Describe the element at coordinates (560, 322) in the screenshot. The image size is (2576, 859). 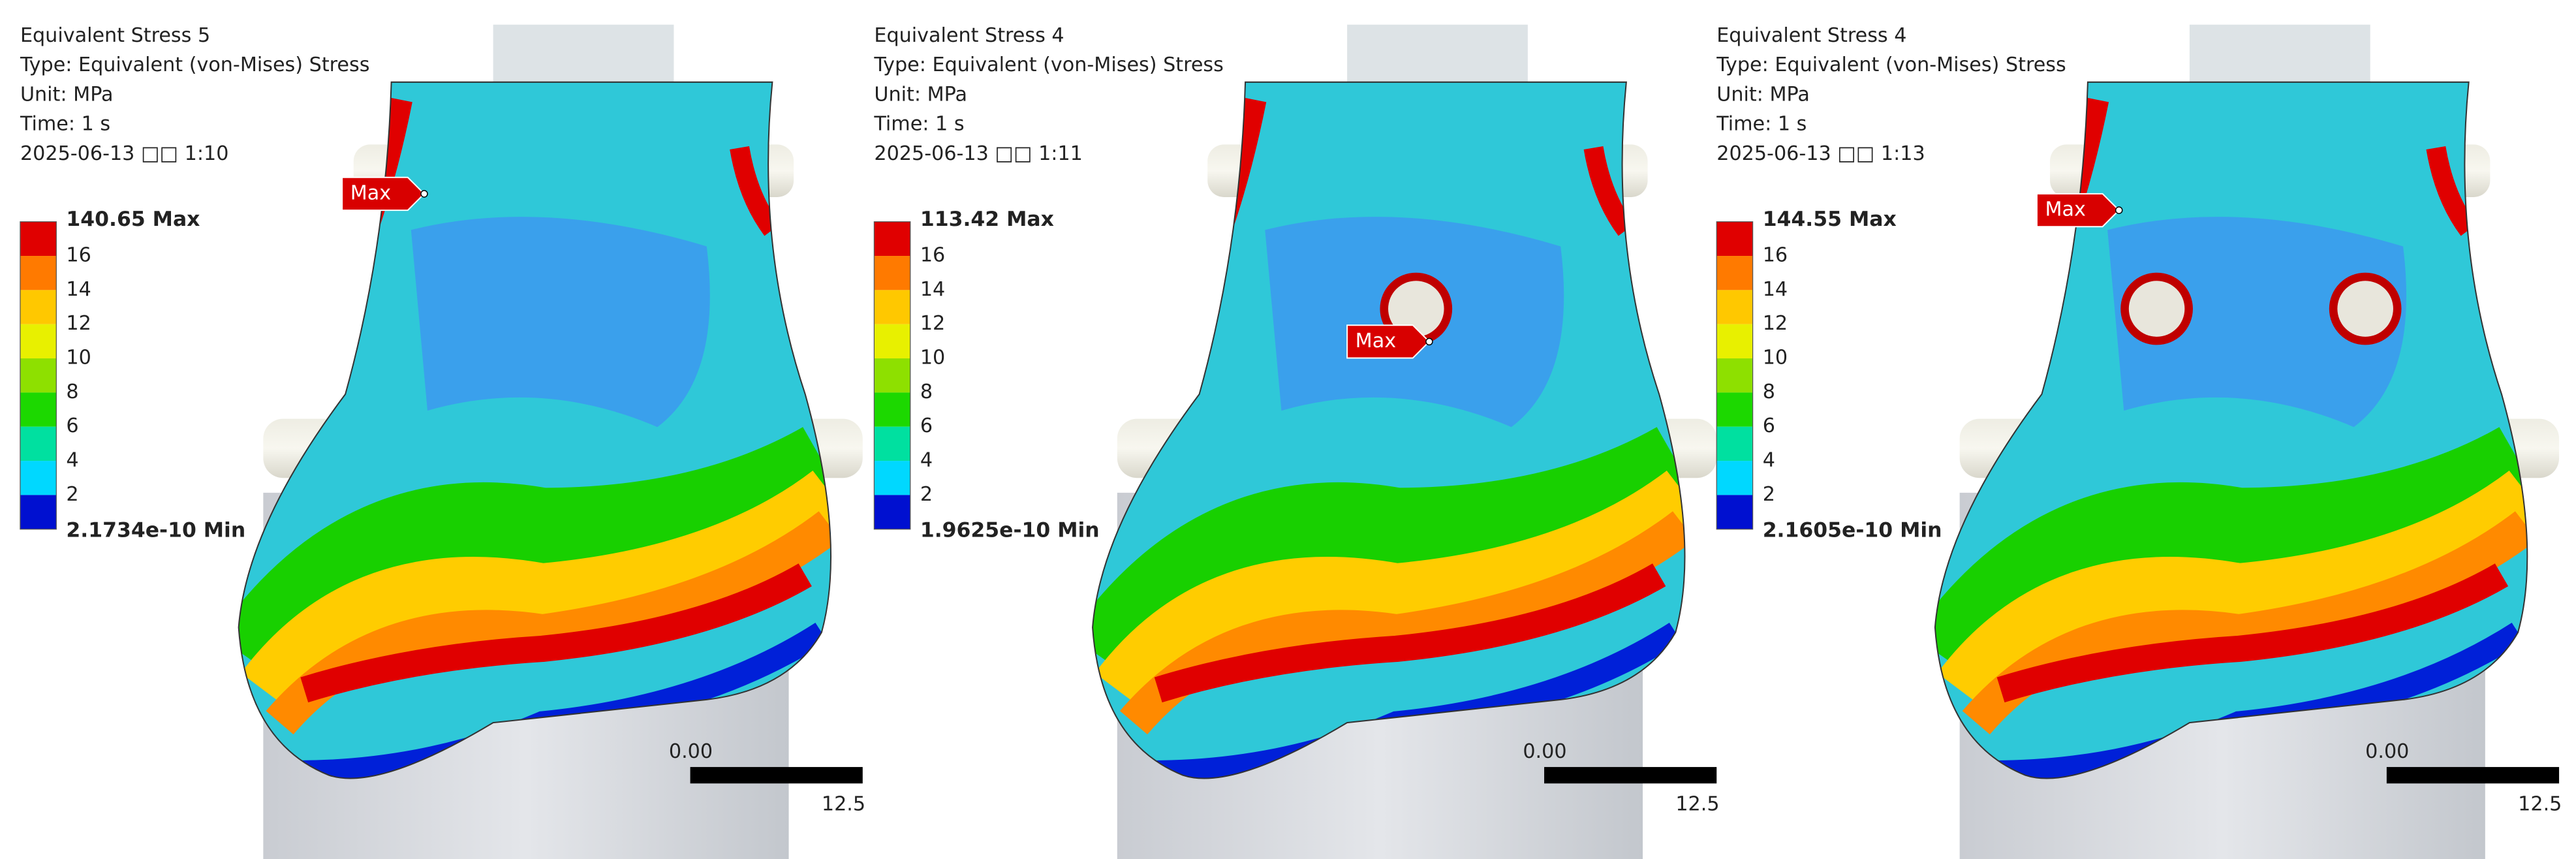
I see `stress-low` at that location.